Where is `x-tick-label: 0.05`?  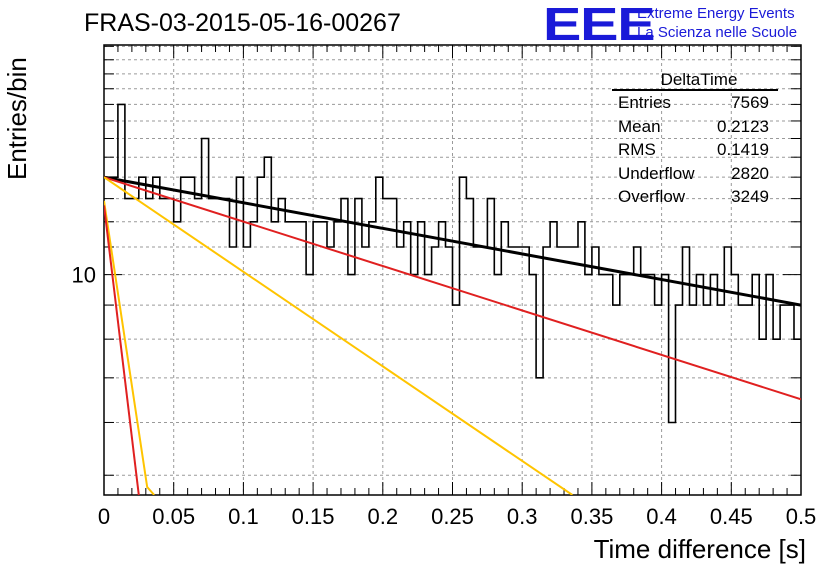
x-tick-label: 0.05 is located at coordinates (173, 516).